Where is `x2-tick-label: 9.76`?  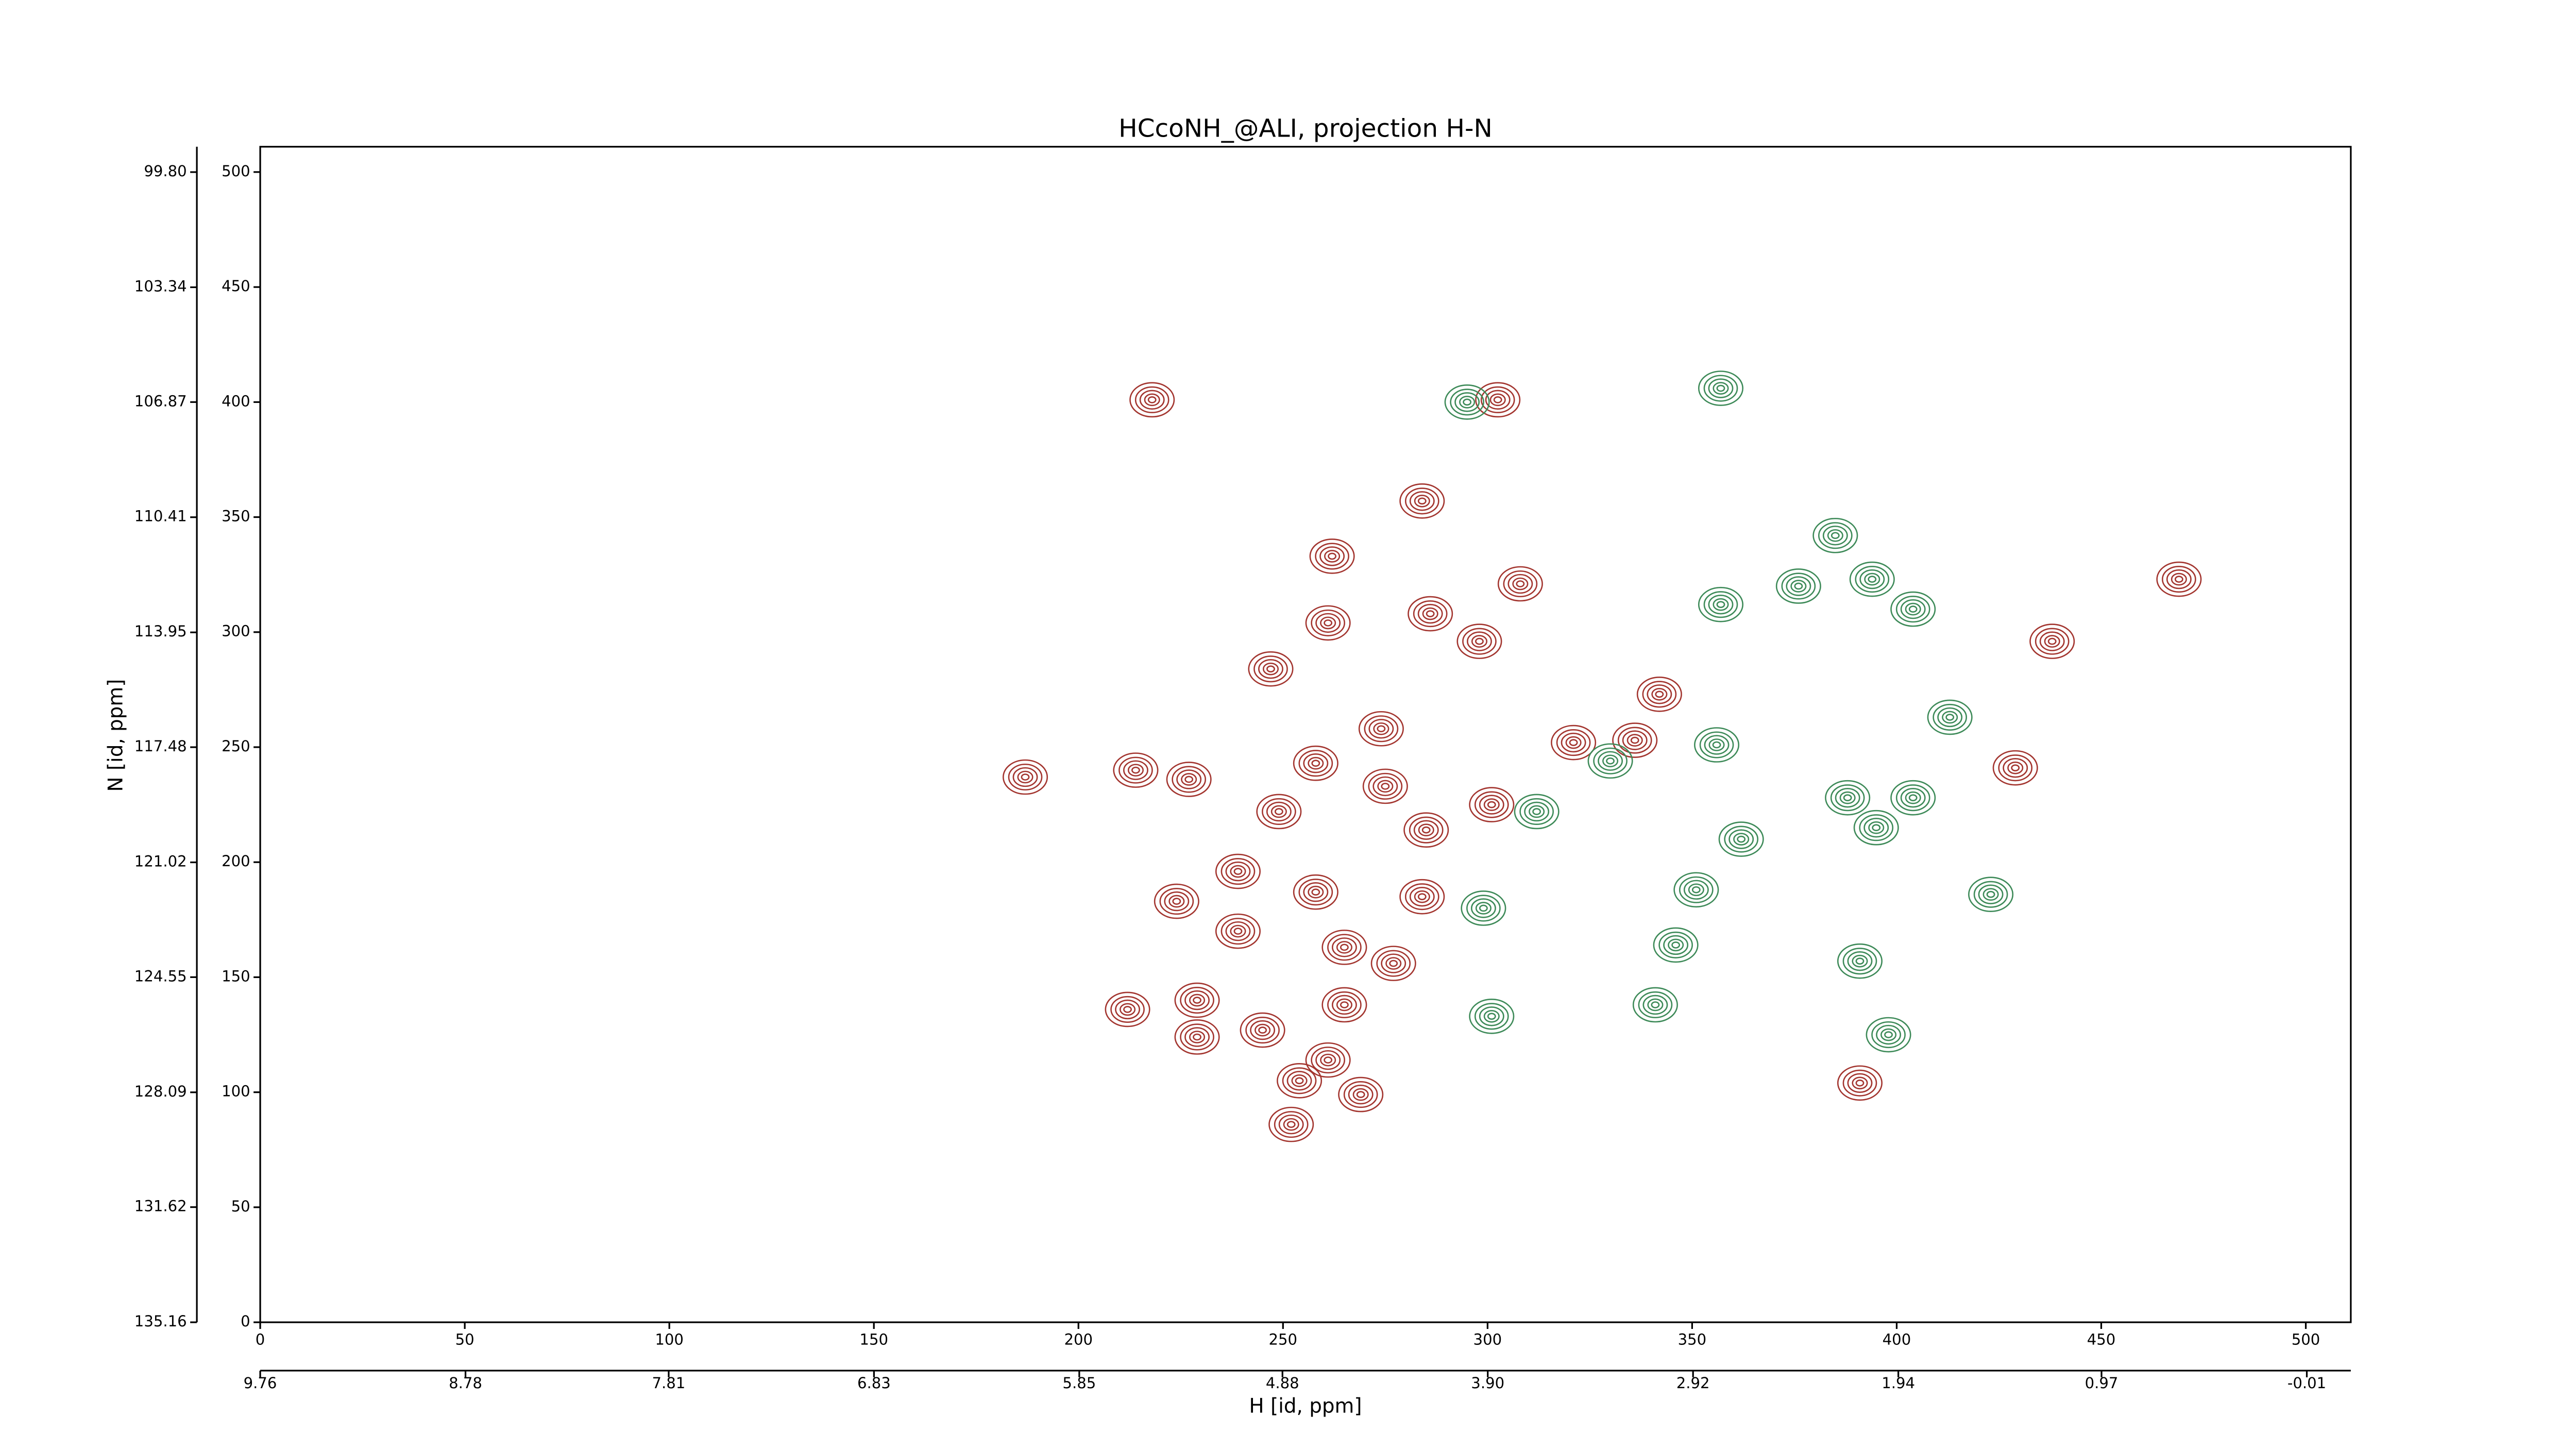 x2-tick-label: 9.76 is located at coordinates (260, 1383).